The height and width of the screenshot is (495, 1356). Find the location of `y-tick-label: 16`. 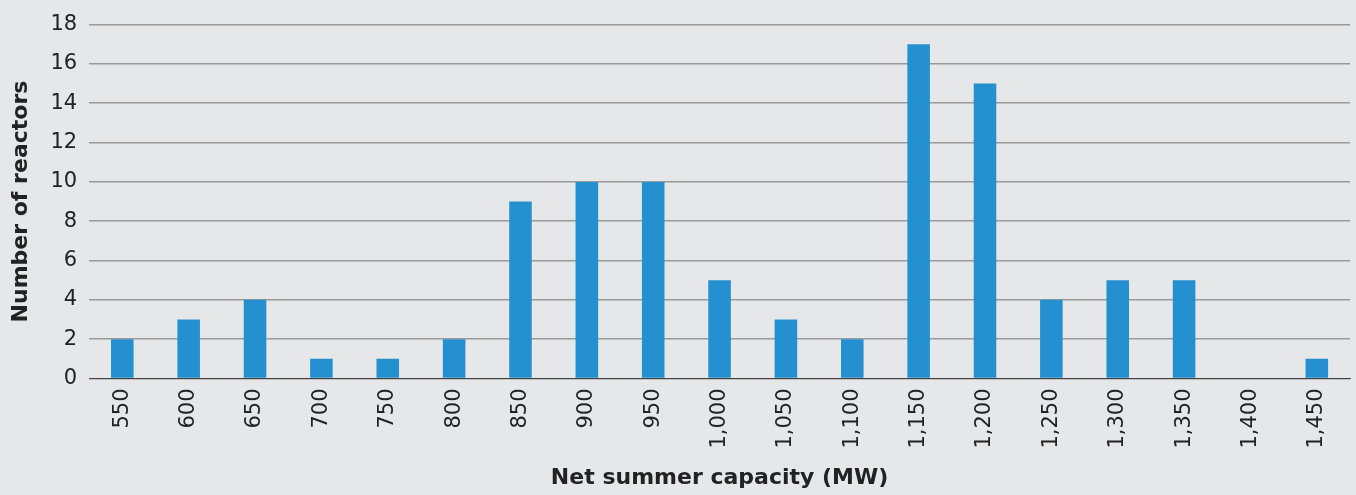

y-tick-label: 16 is located at coordinates (64, 62).